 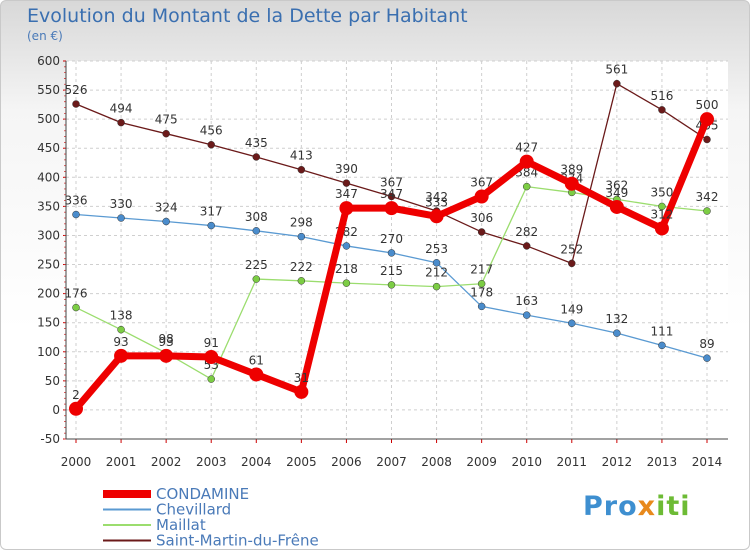 I want to click on data-label-saint-martin-du-fr-ne: 475, so click(x=166, y=120).